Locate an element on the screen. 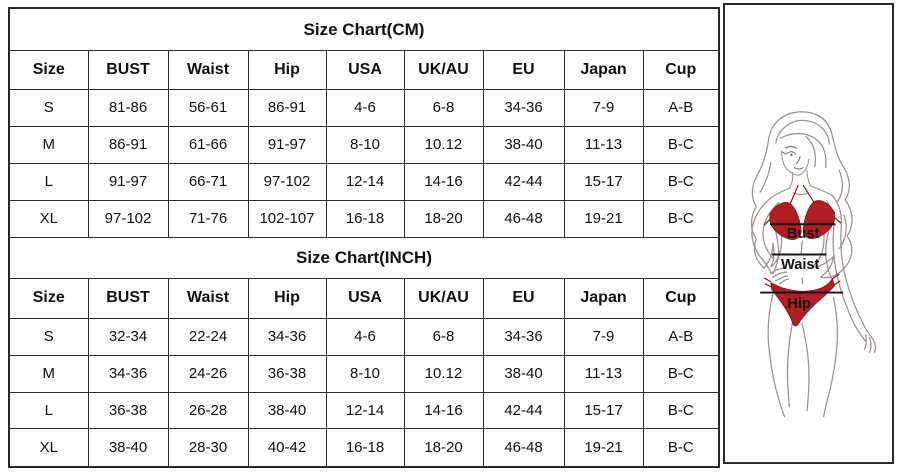 This screenshot has width=900, height=475. bikini-top-left-cup is located at coordinates (785, 221).